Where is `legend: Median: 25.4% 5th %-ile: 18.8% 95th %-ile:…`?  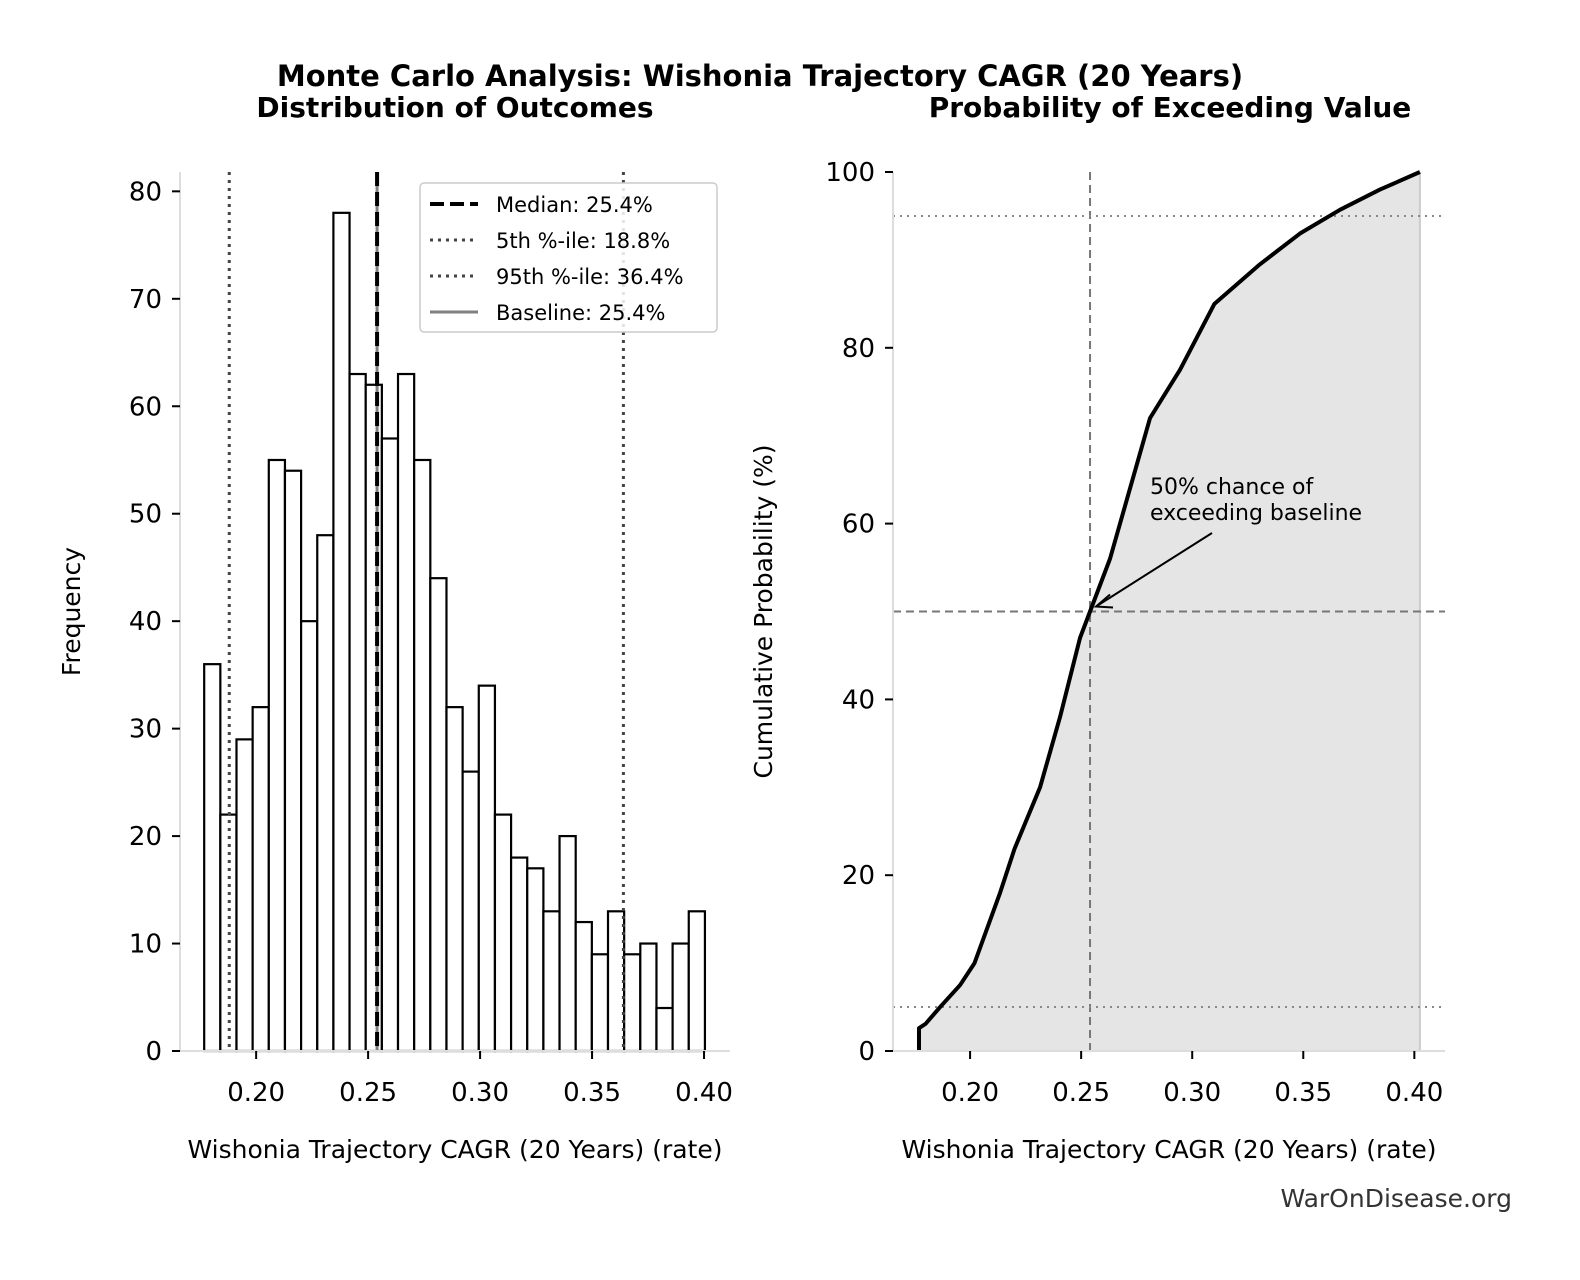
legend: Median: 25.4% 5th %-ile: 18.8% 95th %-ile:… is located at coordinates (568, 257).